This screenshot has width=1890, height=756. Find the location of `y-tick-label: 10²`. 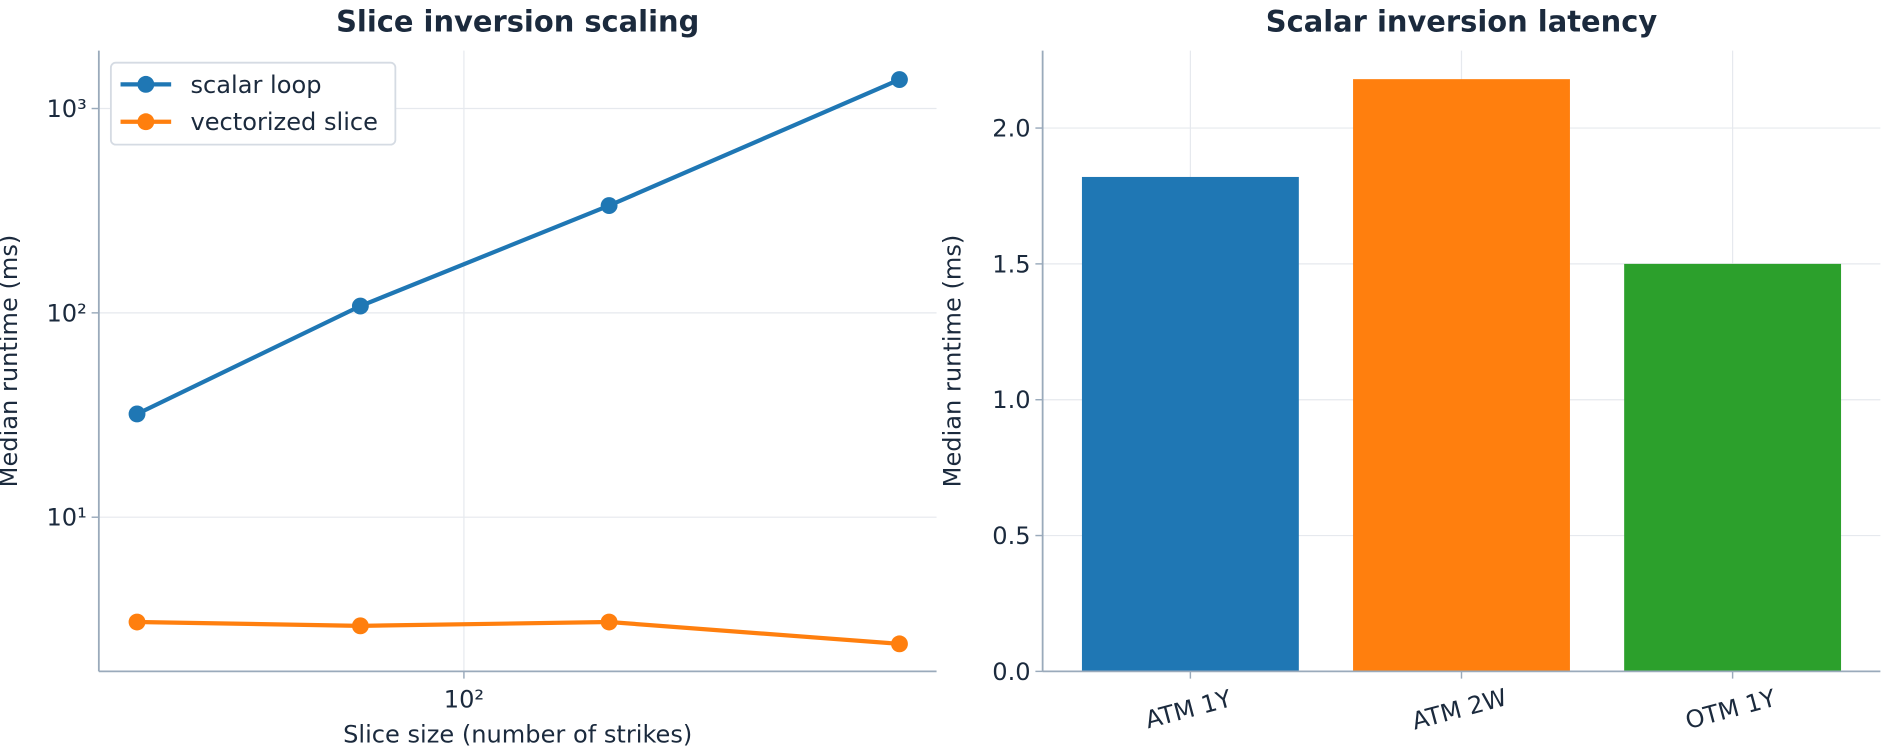

y-tick-label: 10² is located at coordinates (66, 313).